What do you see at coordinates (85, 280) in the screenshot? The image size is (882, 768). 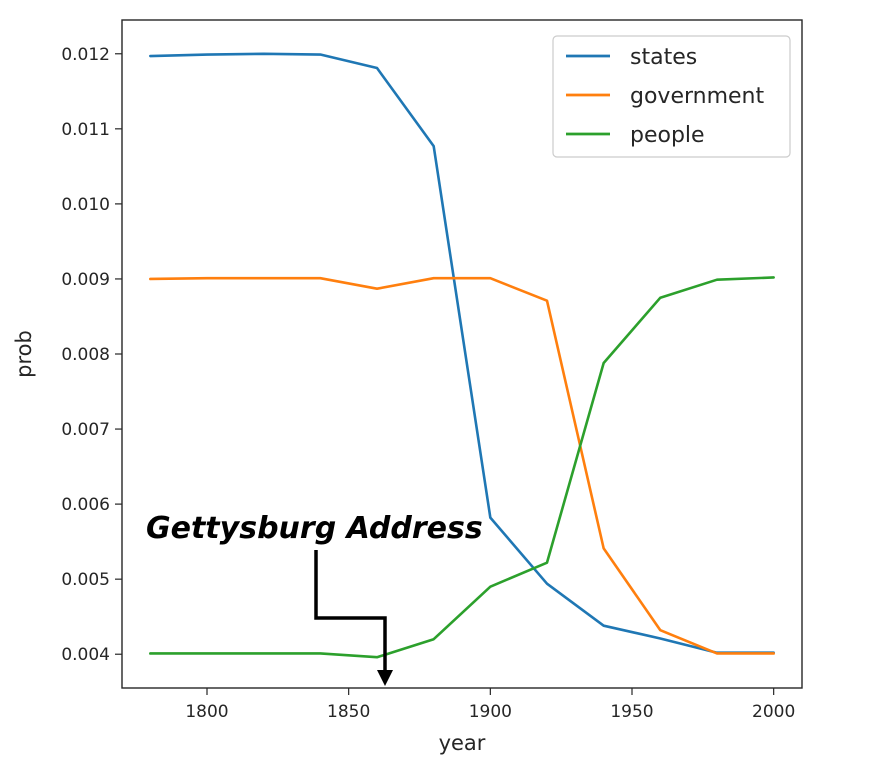 I see `y-tick-label: 0.009` at bounding box center [85, 280].